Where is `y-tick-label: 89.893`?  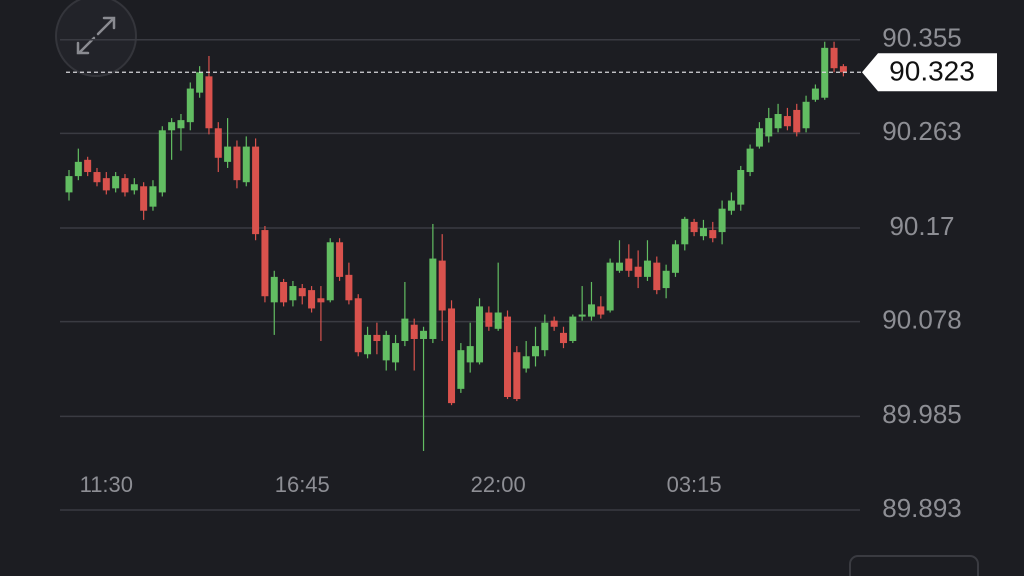
y-tick-label: 89.893 is located at coordinates (922, 508).